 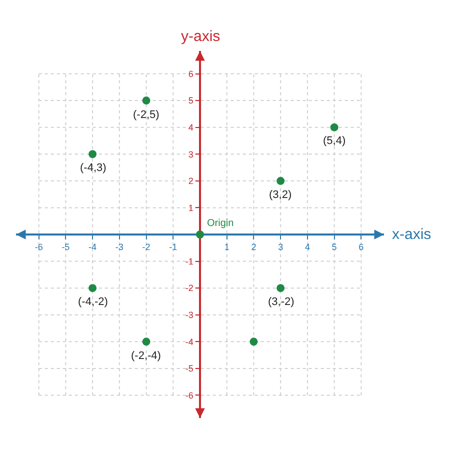 I want to click on annotation: (-2,5), so click(x=146, y=115).